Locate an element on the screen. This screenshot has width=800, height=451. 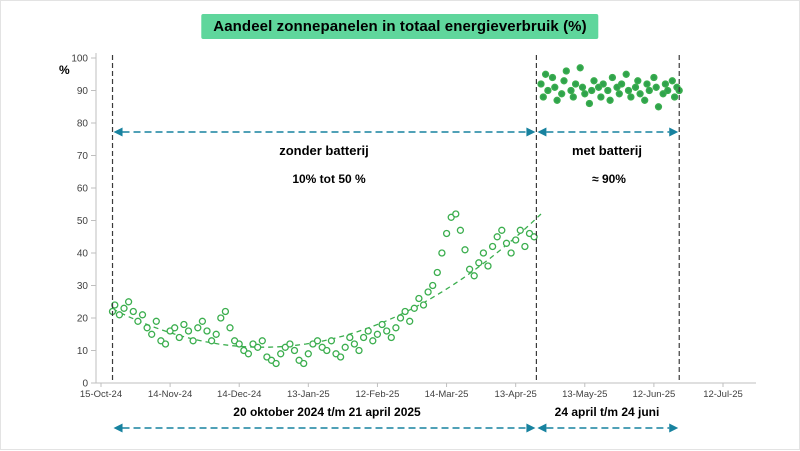
svg-text: 100 is located at coordinates (79, 59).